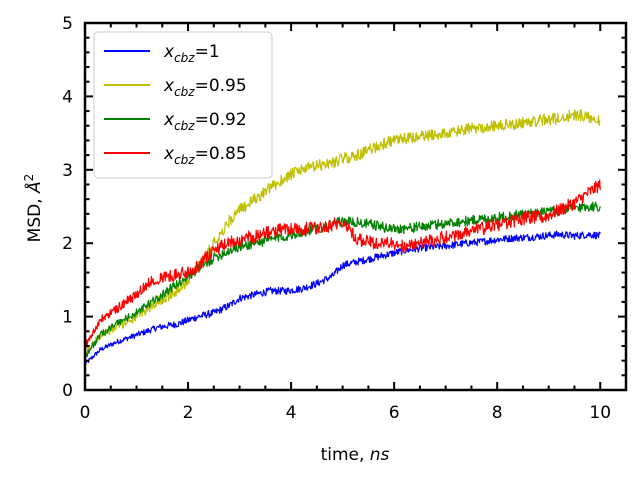 This screenshot has width=640, height=480. I want to click on y-axis-title-exponent: 2, so click(29, 178).